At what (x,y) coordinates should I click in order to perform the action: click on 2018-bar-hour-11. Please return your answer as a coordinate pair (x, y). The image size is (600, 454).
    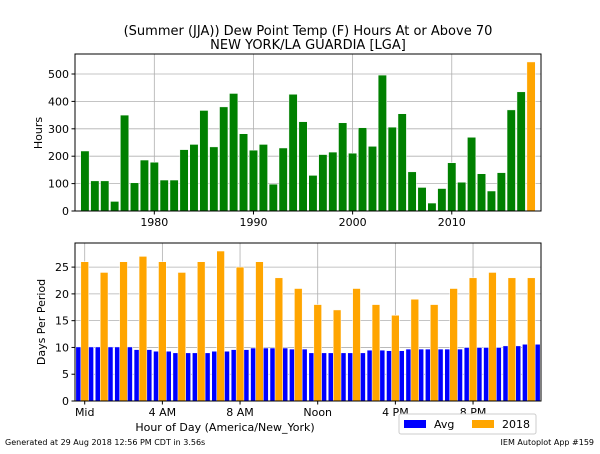
    Looking at the image, I should click on (298, 345).